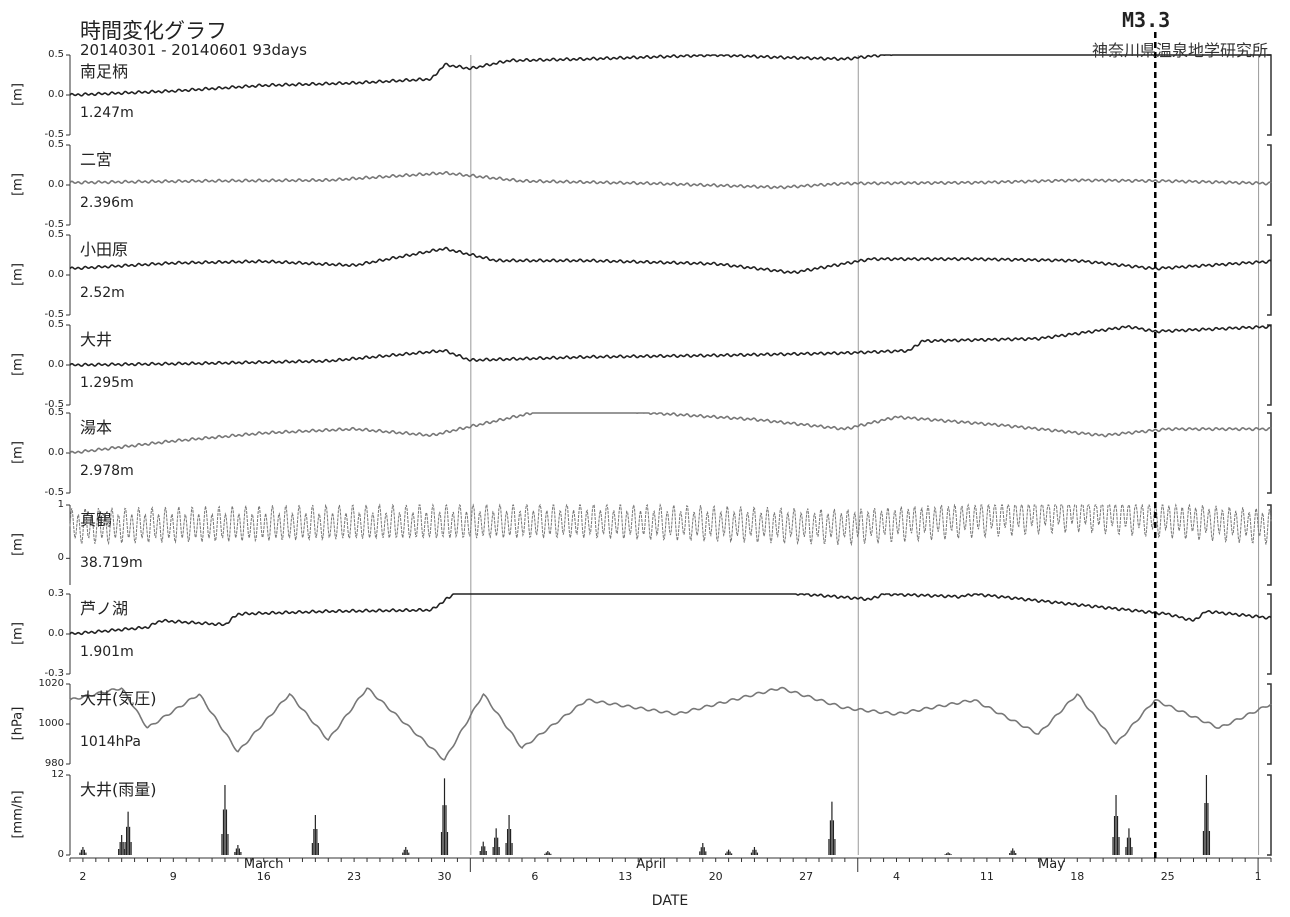 The width and height of the screenshot is (1290, 917). Describe the element at coordinates (896, 876) in the screenshot. I see `x-tick-label: 4` at that location.